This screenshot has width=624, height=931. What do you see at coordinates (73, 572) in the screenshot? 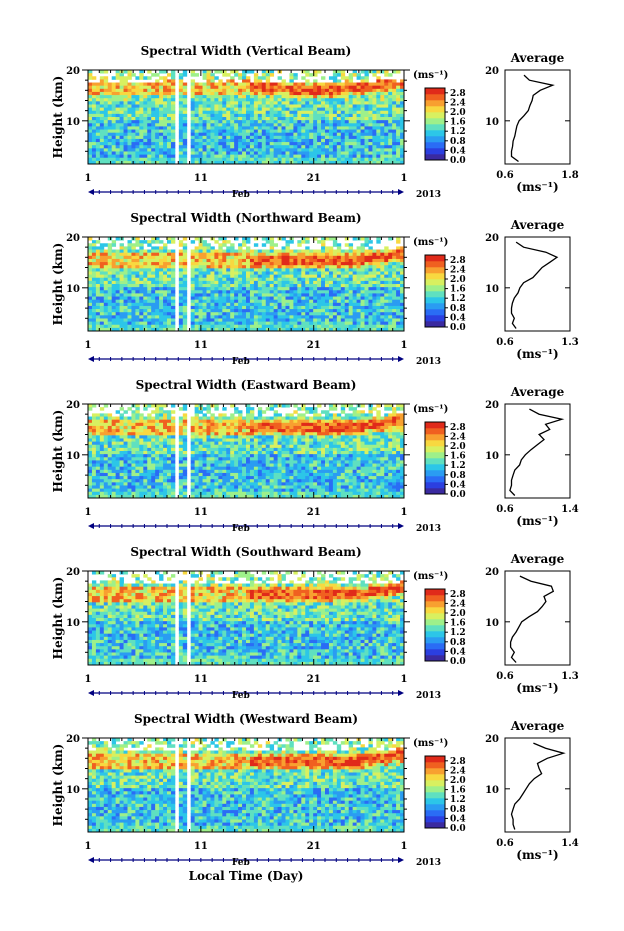
I see `y-tick-label: 20` at bounding box center [73, 572].